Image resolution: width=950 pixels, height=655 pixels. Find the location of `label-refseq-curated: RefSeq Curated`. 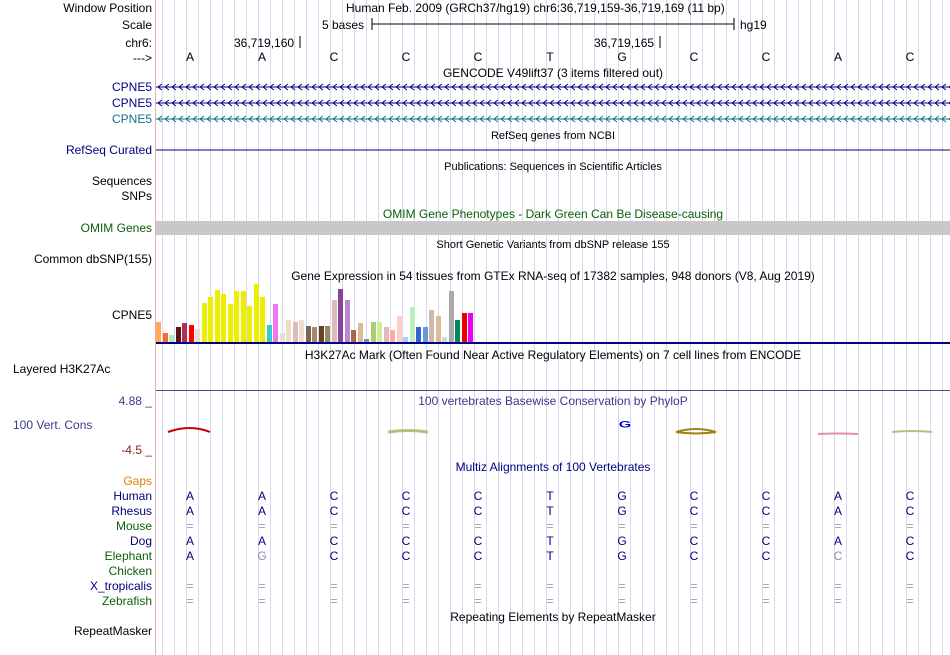

label-refseq-curated: RefSeq Curated is located at coordinates (108, 150).